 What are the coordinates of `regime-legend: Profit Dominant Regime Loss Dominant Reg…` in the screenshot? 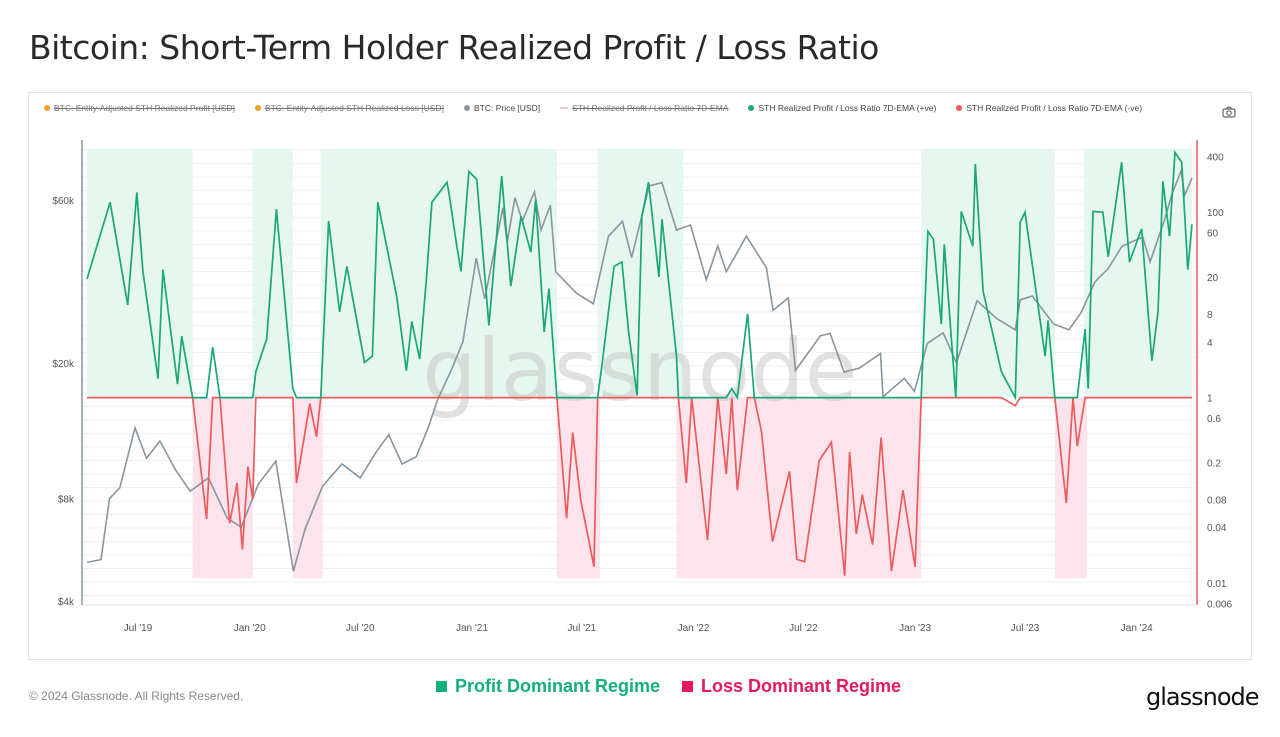 It's located at (668, 686).